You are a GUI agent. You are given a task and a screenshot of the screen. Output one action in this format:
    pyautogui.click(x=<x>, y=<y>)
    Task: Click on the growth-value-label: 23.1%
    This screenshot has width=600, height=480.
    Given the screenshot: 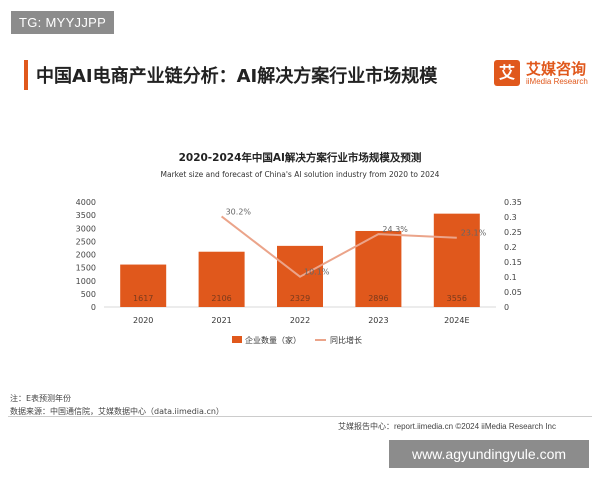 What is the action you would take?
    pyautogui.click(x=474, y=233)
    